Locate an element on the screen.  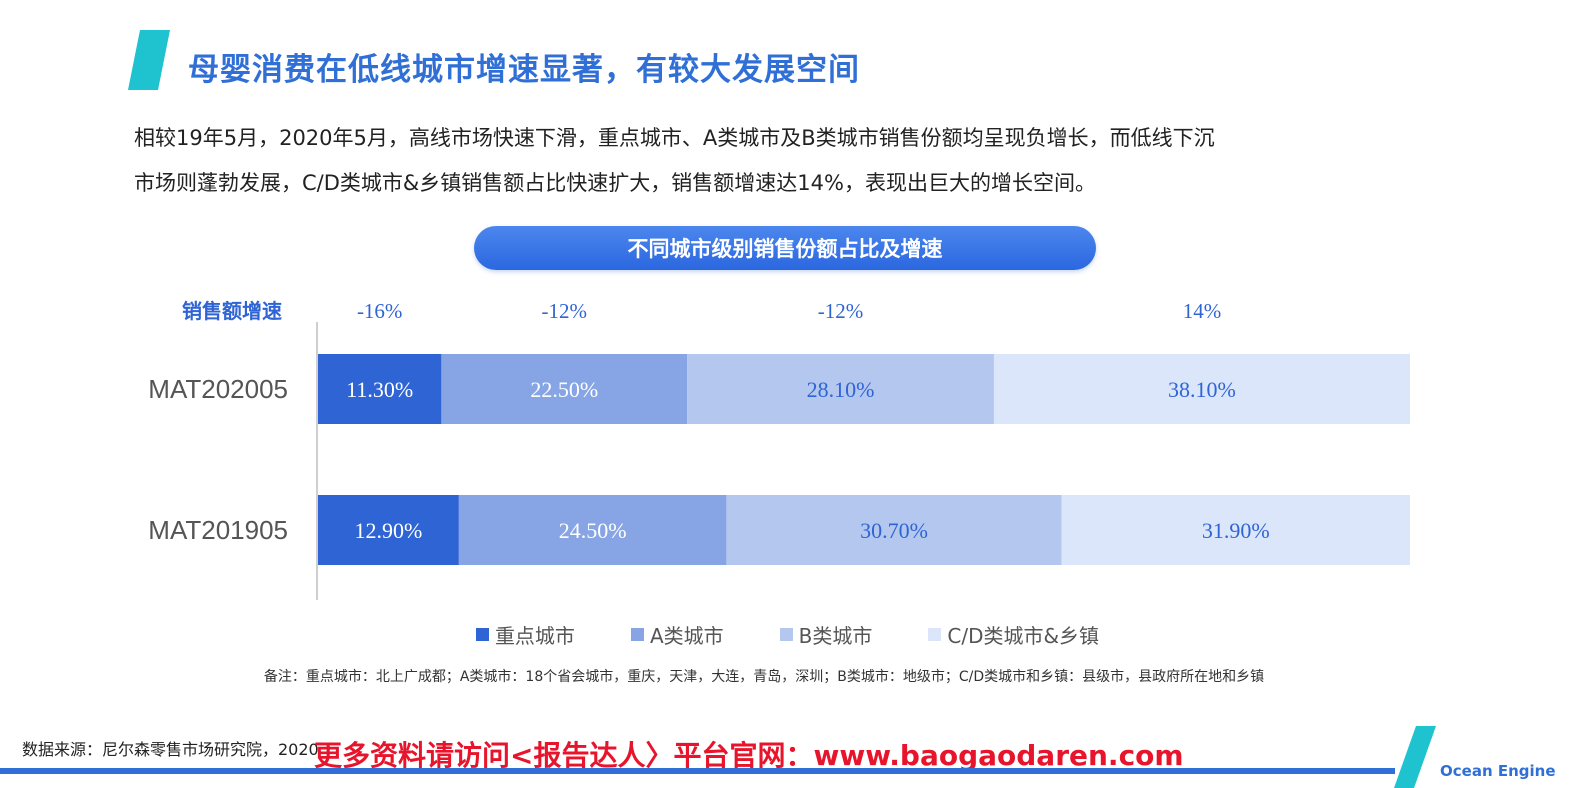
chart-title: 不同城市级别销售份额占比及增速 is located at coordinates (785, 248).